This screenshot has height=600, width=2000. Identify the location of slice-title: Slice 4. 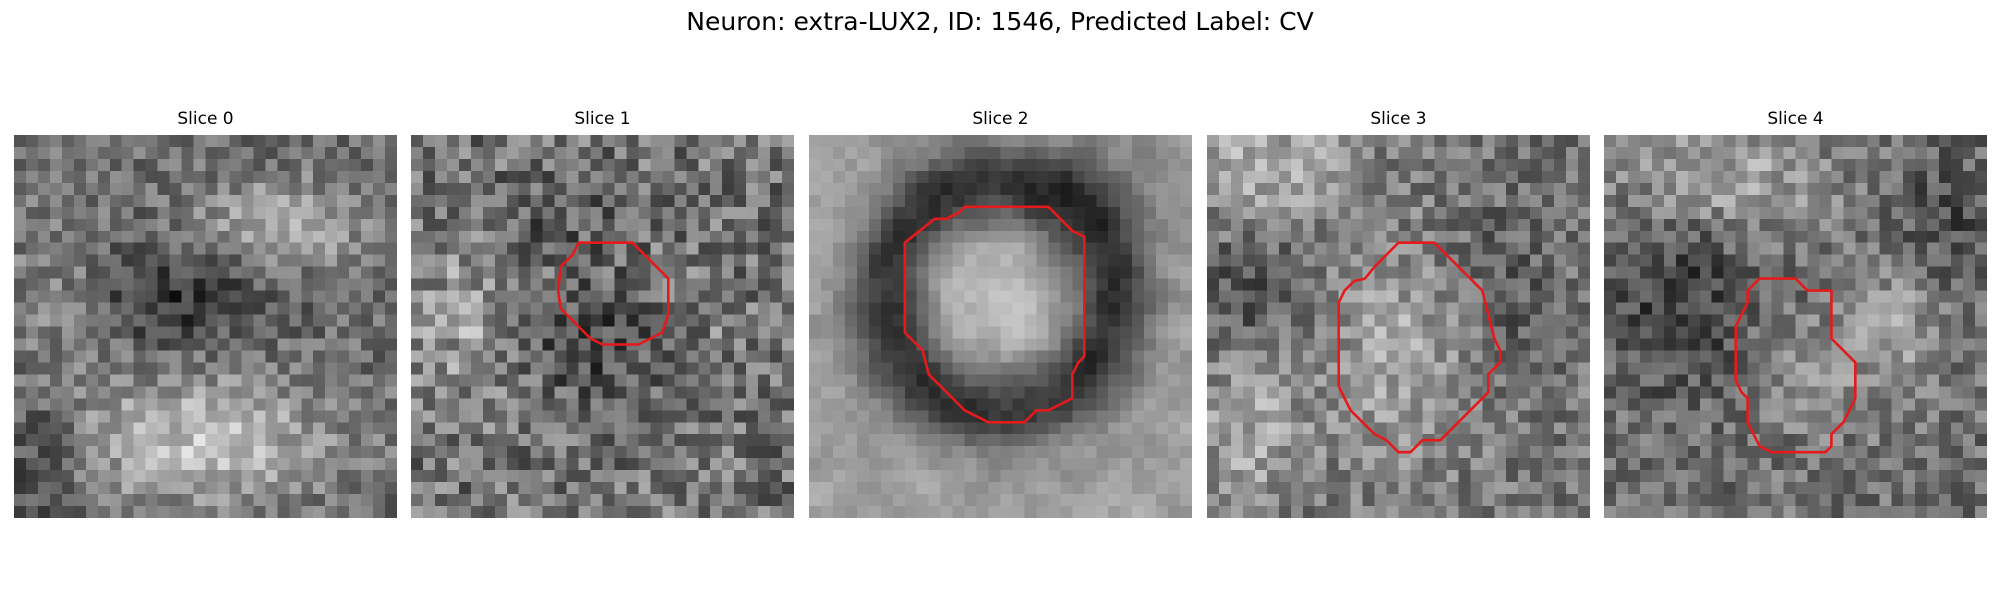
(1795, 119).